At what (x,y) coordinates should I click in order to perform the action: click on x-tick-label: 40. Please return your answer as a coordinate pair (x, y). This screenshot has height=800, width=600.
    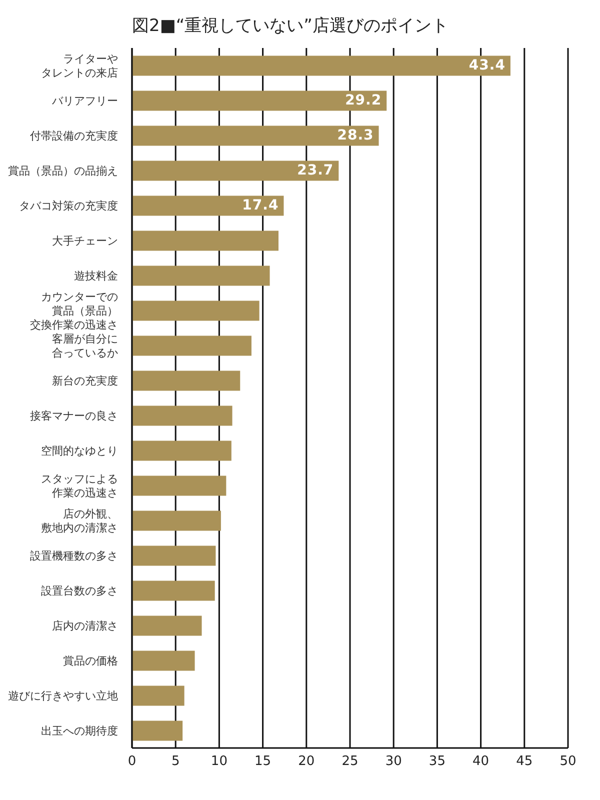
    Looking at the image, I should click on (481, 762).